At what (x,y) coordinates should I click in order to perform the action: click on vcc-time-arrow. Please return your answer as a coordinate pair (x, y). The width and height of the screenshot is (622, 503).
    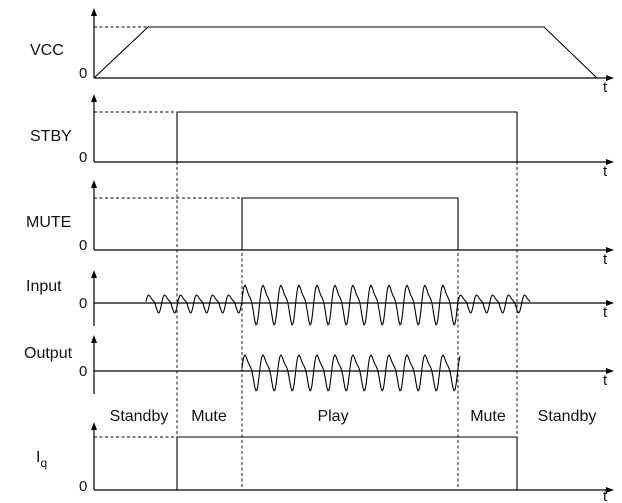
    Looking at the image, I should click on (610, 78).